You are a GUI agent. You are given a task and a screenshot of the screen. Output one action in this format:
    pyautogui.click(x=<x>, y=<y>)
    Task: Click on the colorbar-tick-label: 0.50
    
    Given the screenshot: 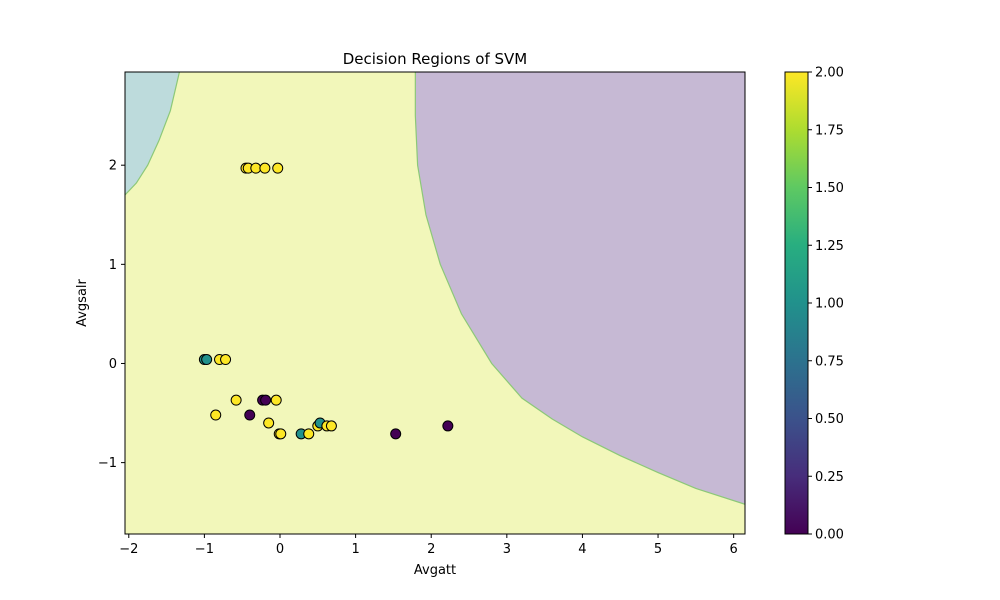 What is the action you would take?
    pyautogui.click(x=829, y=419)
    